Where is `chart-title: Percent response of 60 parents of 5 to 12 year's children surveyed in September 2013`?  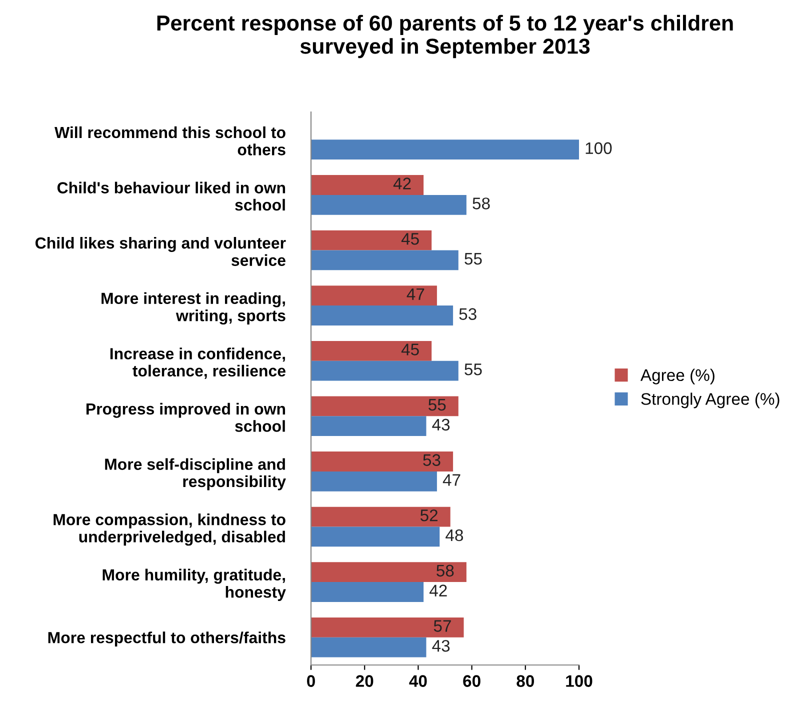 chart-title: Percent response of 60 parents of 5 to 12 year's children surveyed in September 2013 is located at coordinates (445, 36).